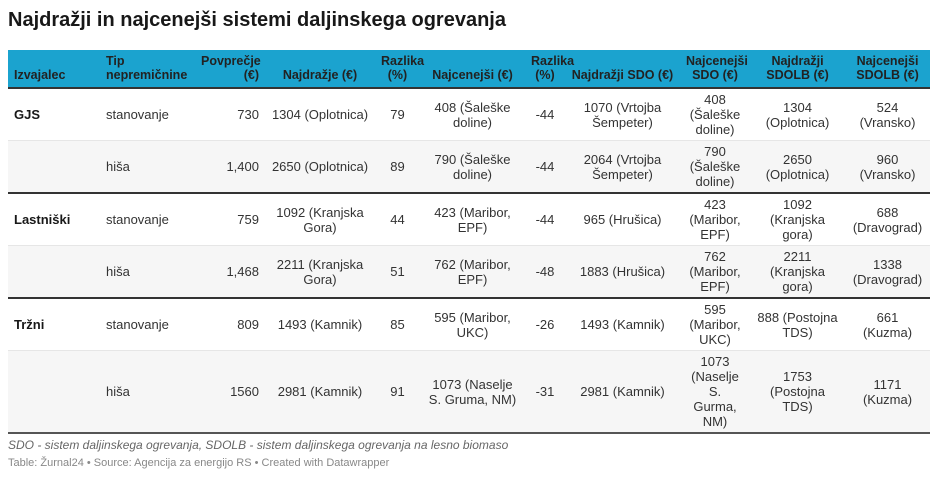  Describe the element at coordinates (887, 324) in the screenshot. I see `table-cell: 661 (Kuzma)` at that location.